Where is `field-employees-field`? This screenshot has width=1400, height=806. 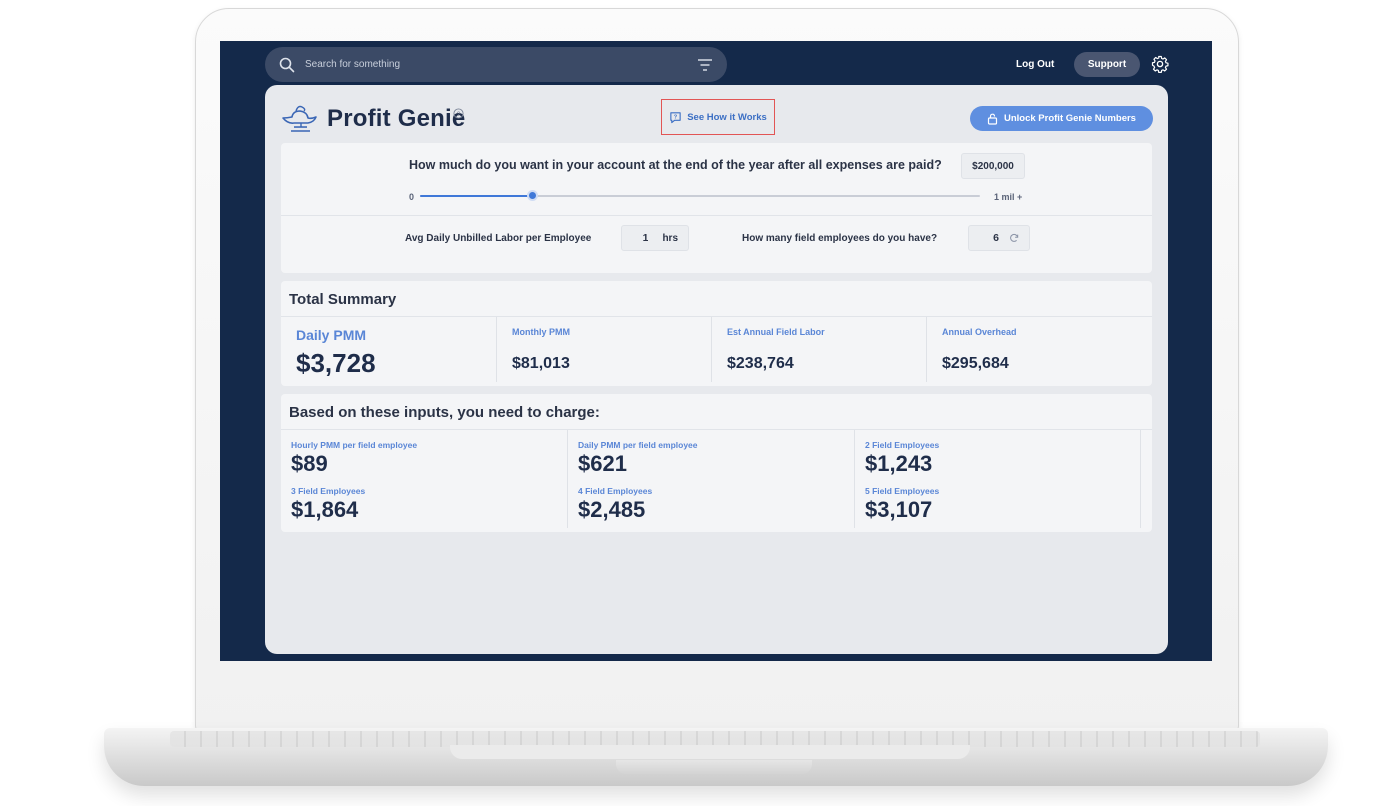 field-employees-field is located at coordinates (999, 238).